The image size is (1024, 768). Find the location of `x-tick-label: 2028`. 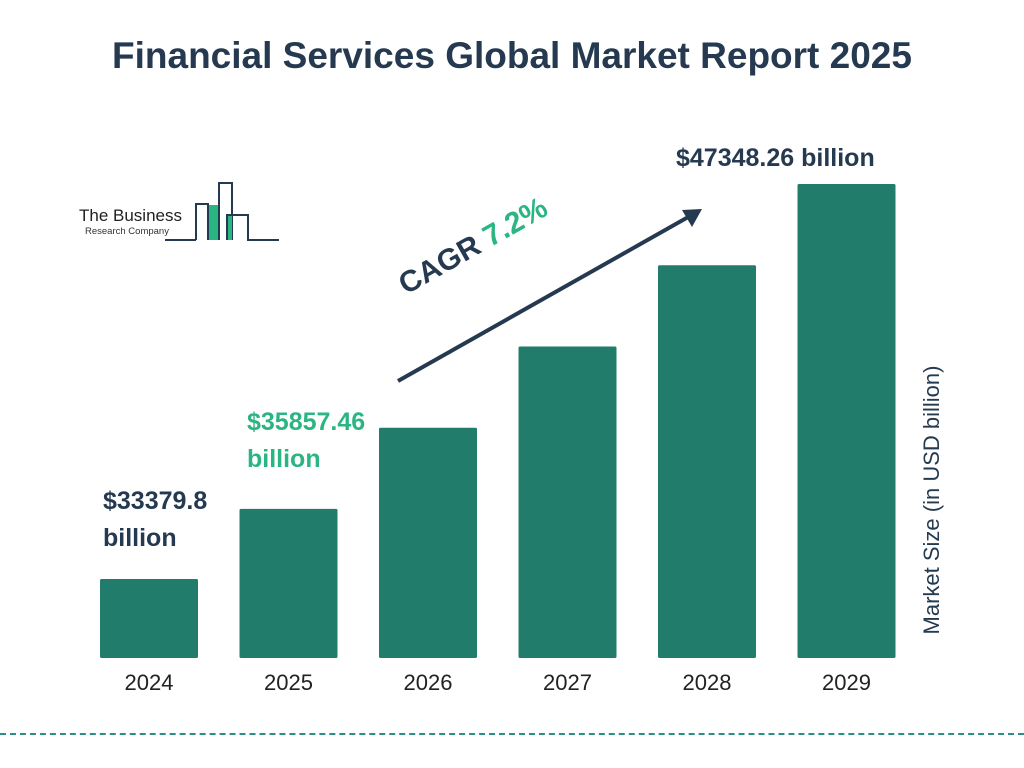

x-tick-label: 2028 is located at coordinates (707, 682).